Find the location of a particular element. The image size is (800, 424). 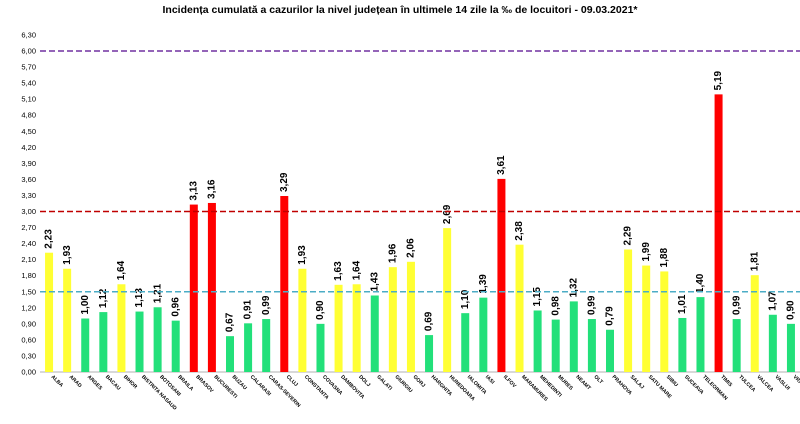

x-tick-label: BUZAU is located at coordinates (239, 382).